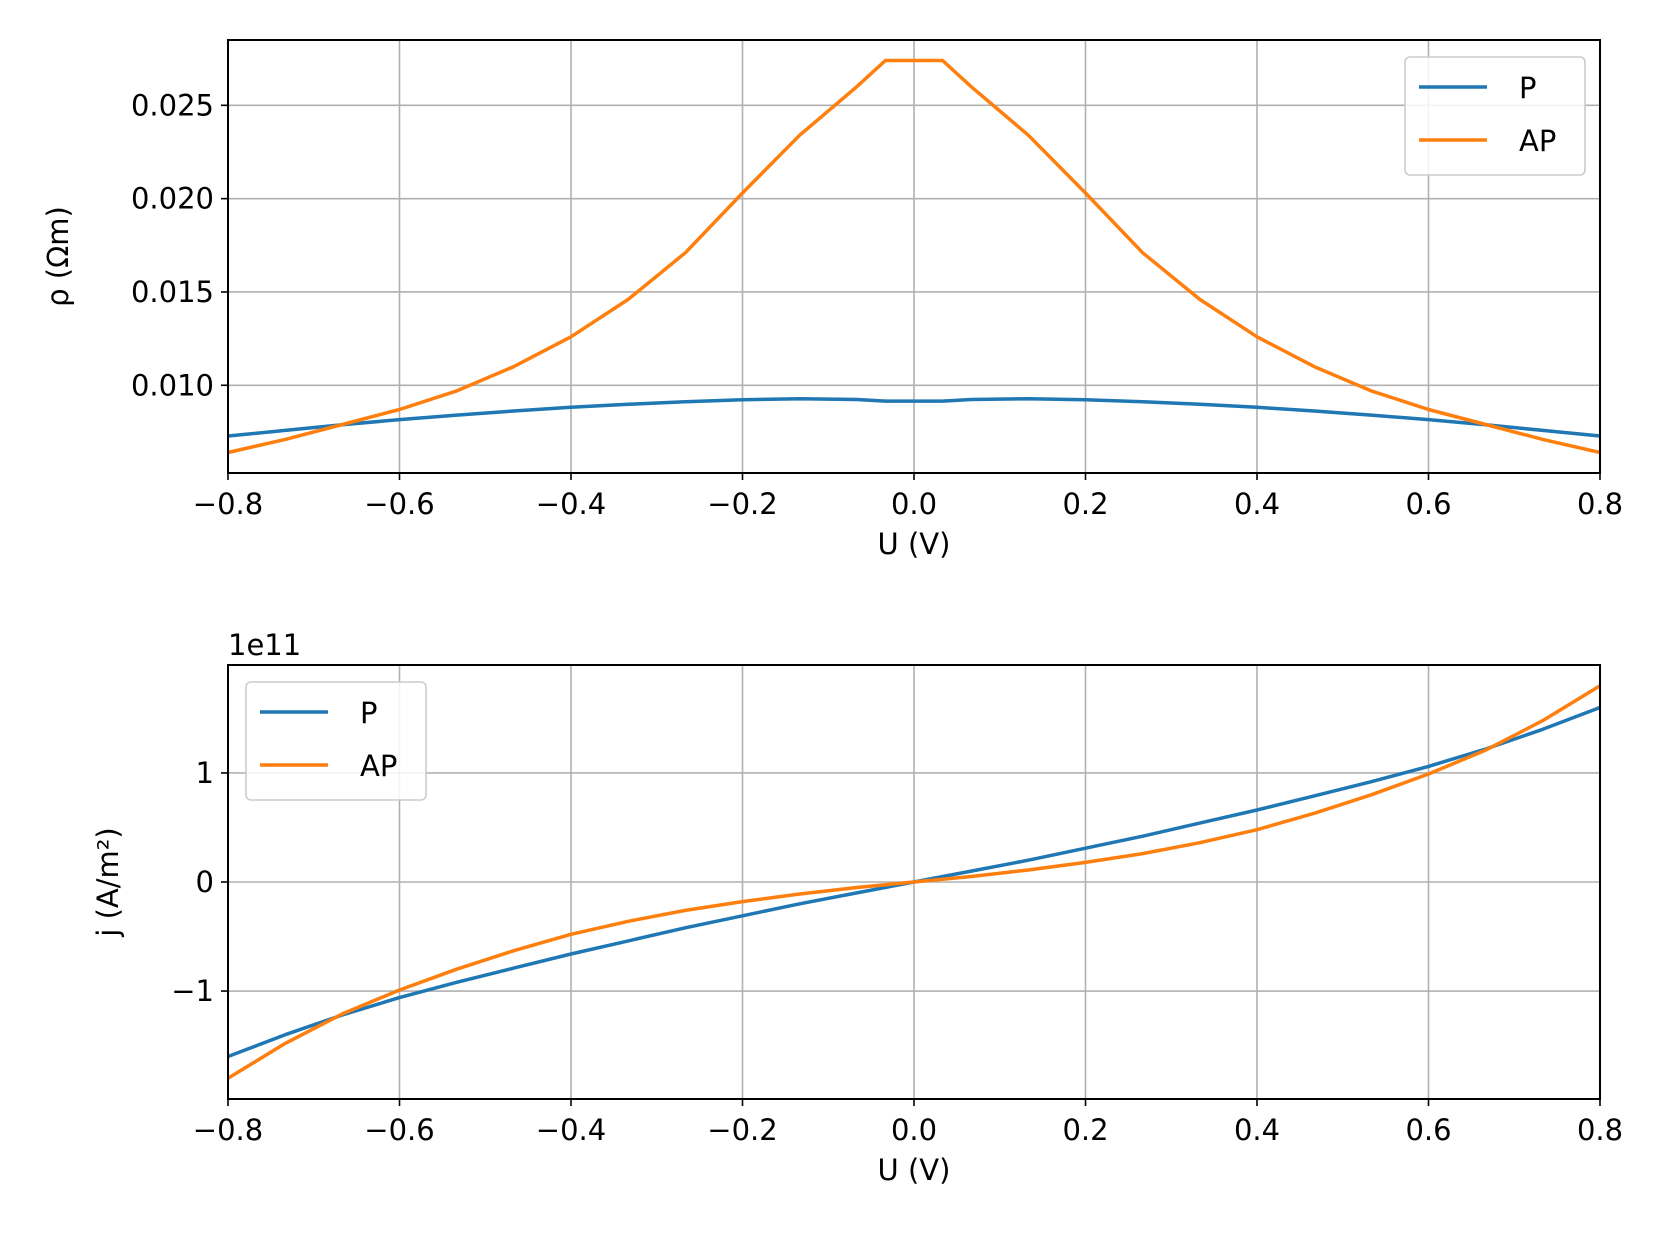 Image resolution: width=1660 pixels, height=1245 pixels. What do you see at coordinates (179, 245) in the screenshot?
I see `rho-y-ticks: 0.010 0.015 0.020 0.025` at bounding box center [179, 245].